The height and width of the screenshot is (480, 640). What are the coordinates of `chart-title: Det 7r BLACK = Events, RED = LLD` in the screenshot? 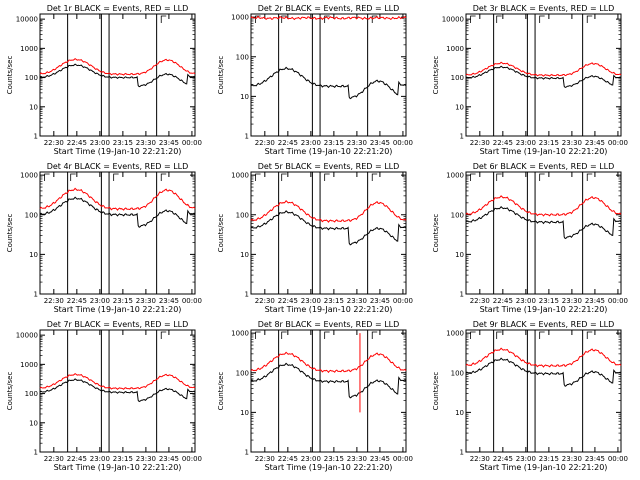 It's located at (118, 324).